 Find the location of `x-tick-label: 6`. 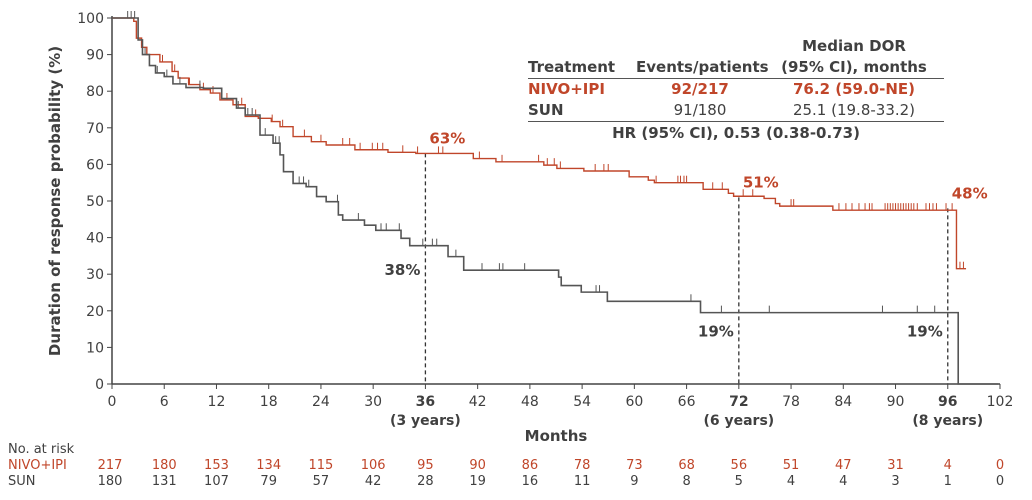

x-tick-label: 6 is located at coordinates (164, 402).